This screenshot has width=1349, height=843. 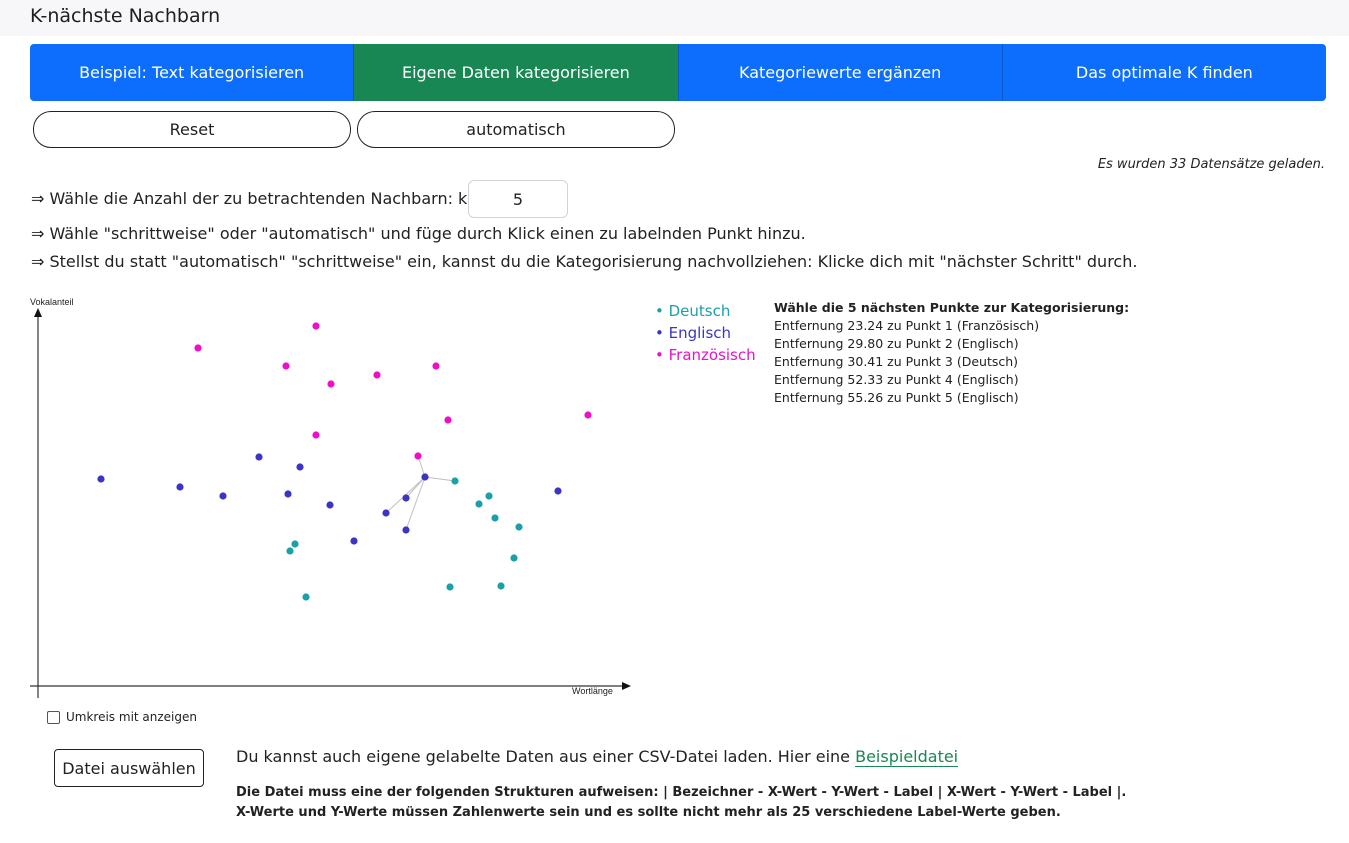 I want to click on tab-add-category-values: Kategoriewerte ergänzen, so click(x=840, y=72).